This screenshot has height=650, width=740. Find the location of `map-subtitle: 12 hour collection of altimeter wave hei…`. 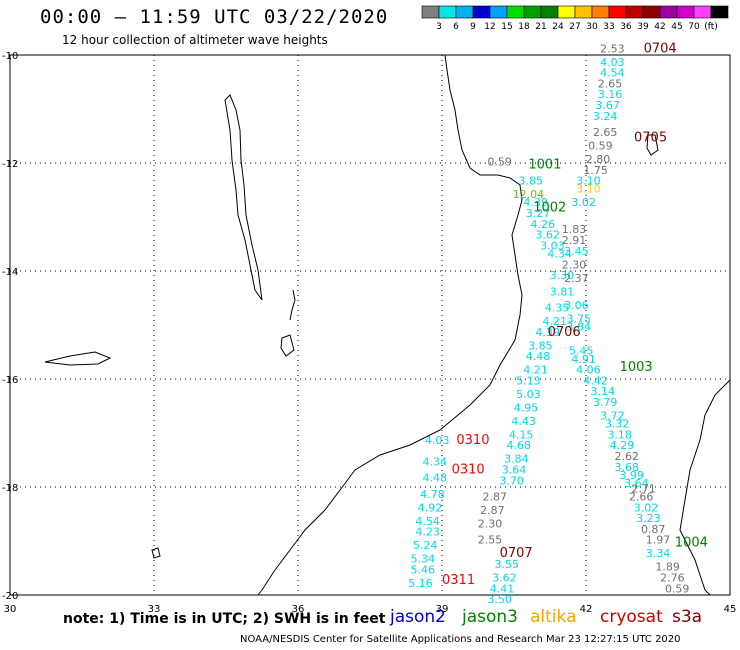

map-subtitle: 12 hour collection of altimeter wave hei… is located at coordinates (195, 40).